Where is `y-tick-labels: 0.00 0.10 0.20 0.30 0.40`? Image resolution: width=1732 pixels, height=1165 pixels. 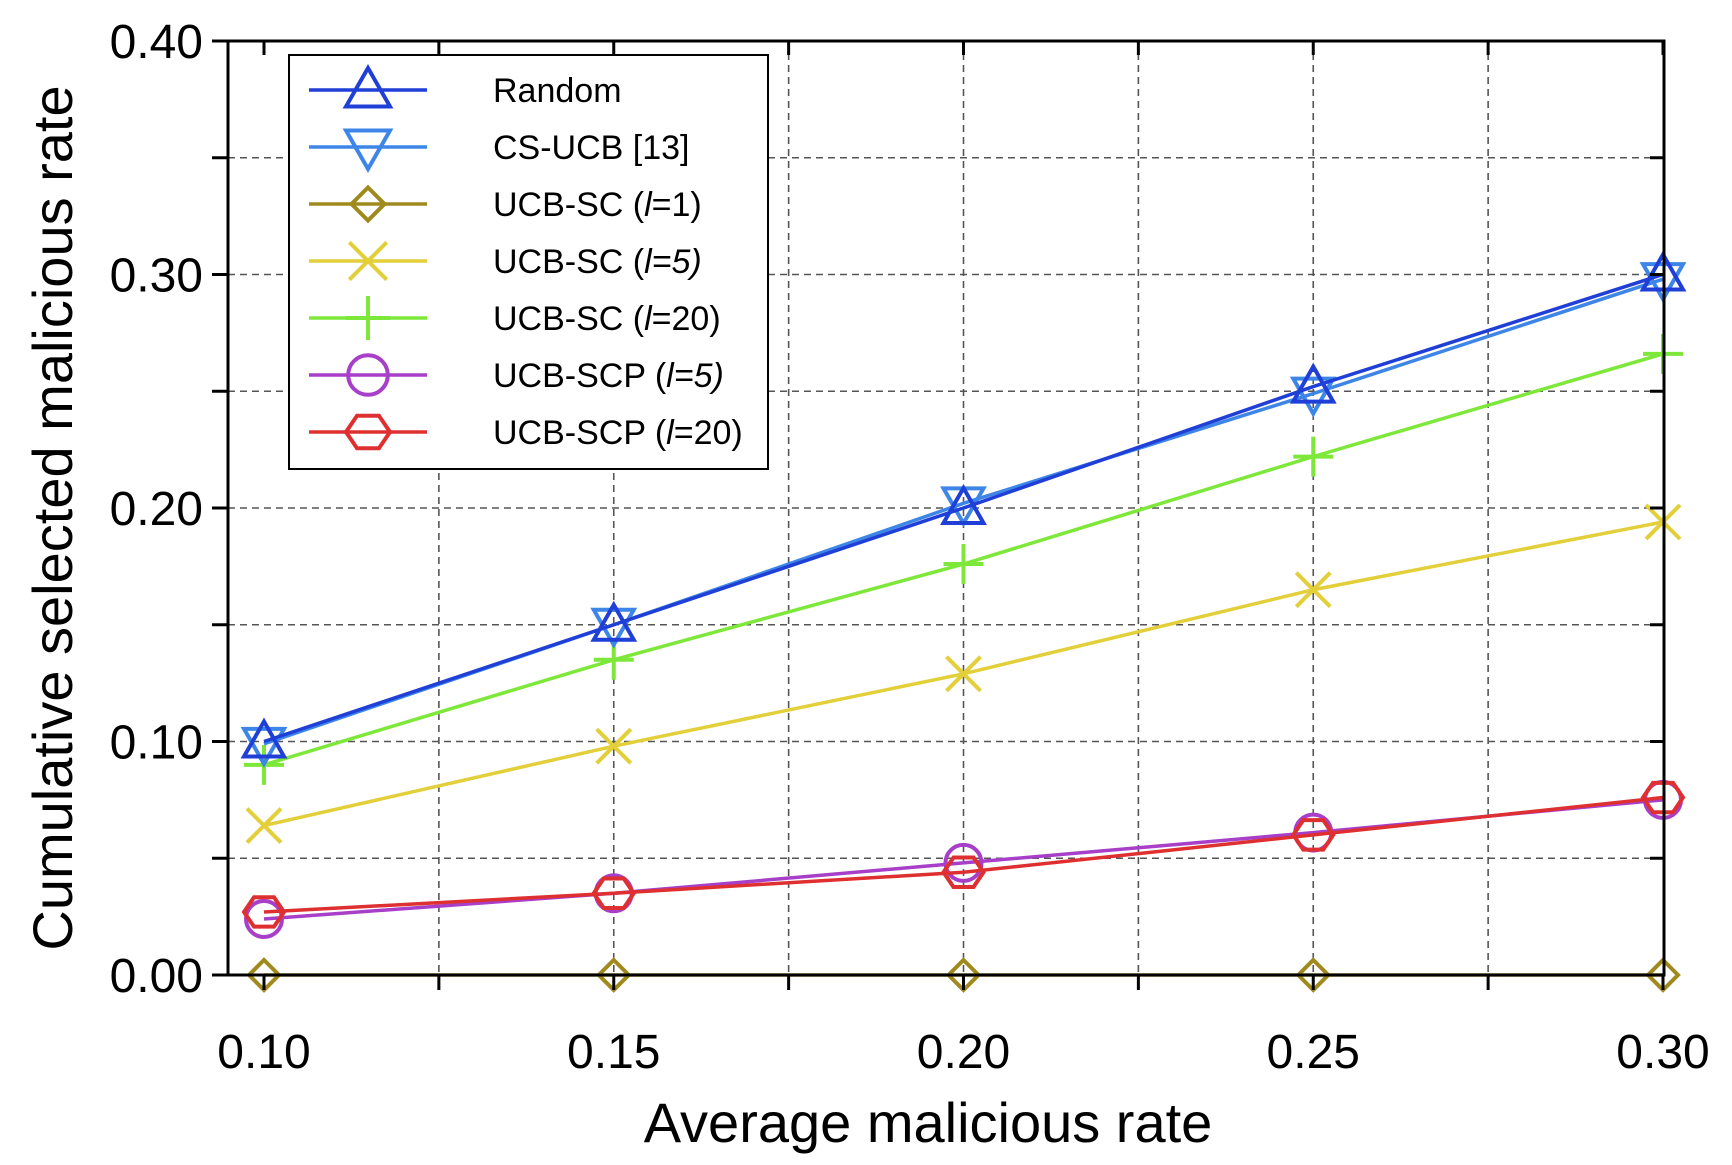
y-tick-labels: 0.00 0.10 0.20 0.30 0.40 is located at coordinates (156, 509).